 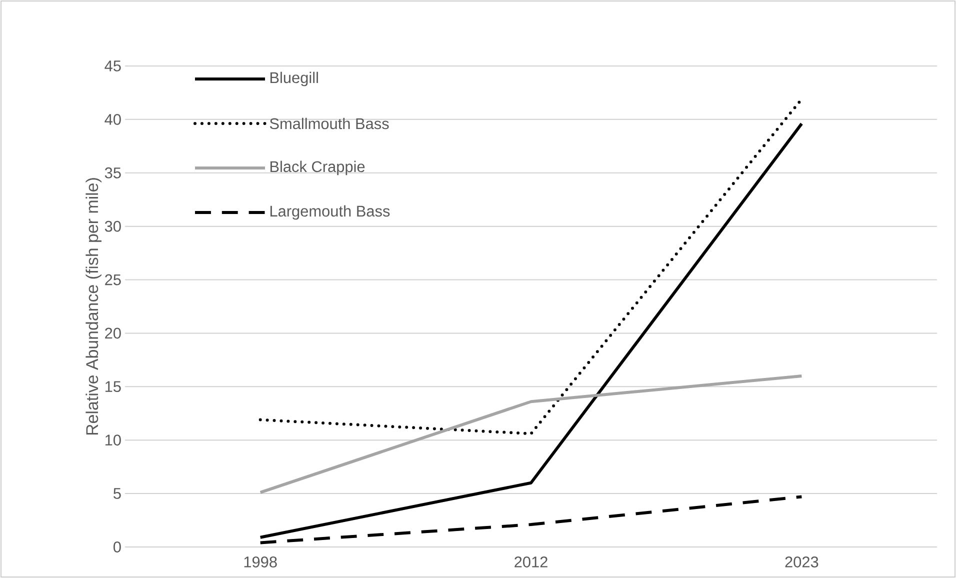 I want to click on legend-label: Largemouth Bass, so click(x=330, y=212).